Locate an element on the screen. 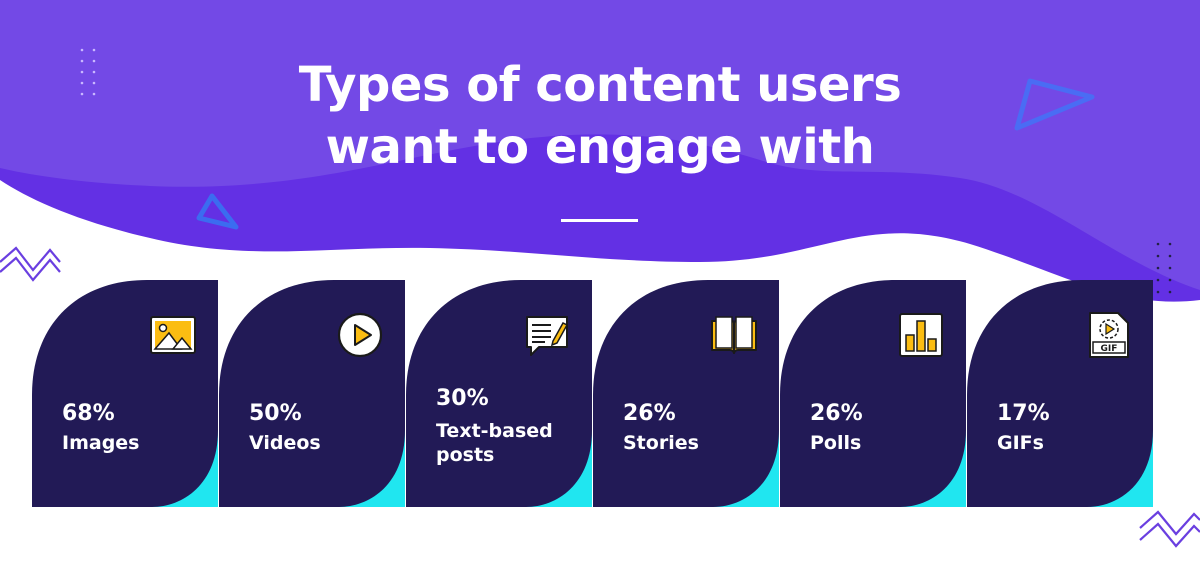 The image size is (1200, 564). content-type-card: GIF 17% GIFs is located at coordinates (1066, 393).